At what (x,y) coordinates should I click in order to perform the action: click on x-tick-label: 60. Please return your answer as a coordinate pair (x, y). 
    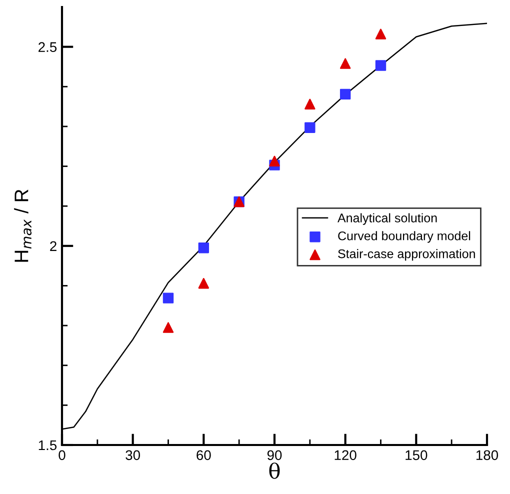
    Looking at the image, I should click on (203, 455).